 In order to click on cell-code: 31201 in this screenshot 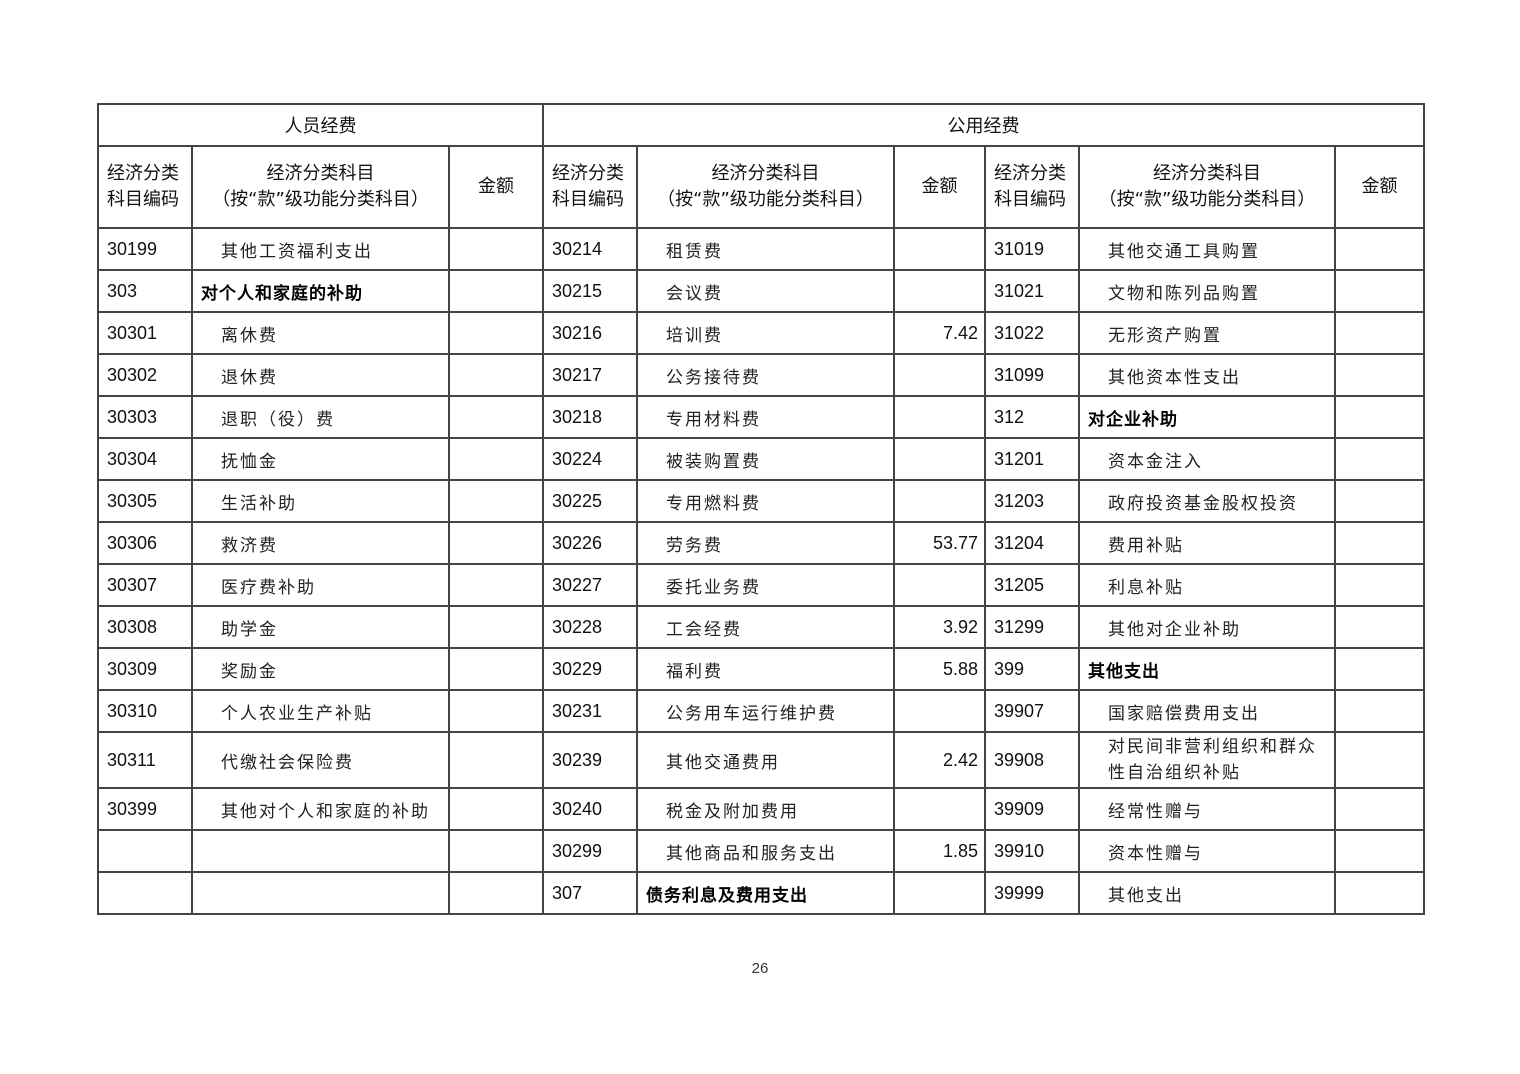, I will do `click(1032, 459)`.